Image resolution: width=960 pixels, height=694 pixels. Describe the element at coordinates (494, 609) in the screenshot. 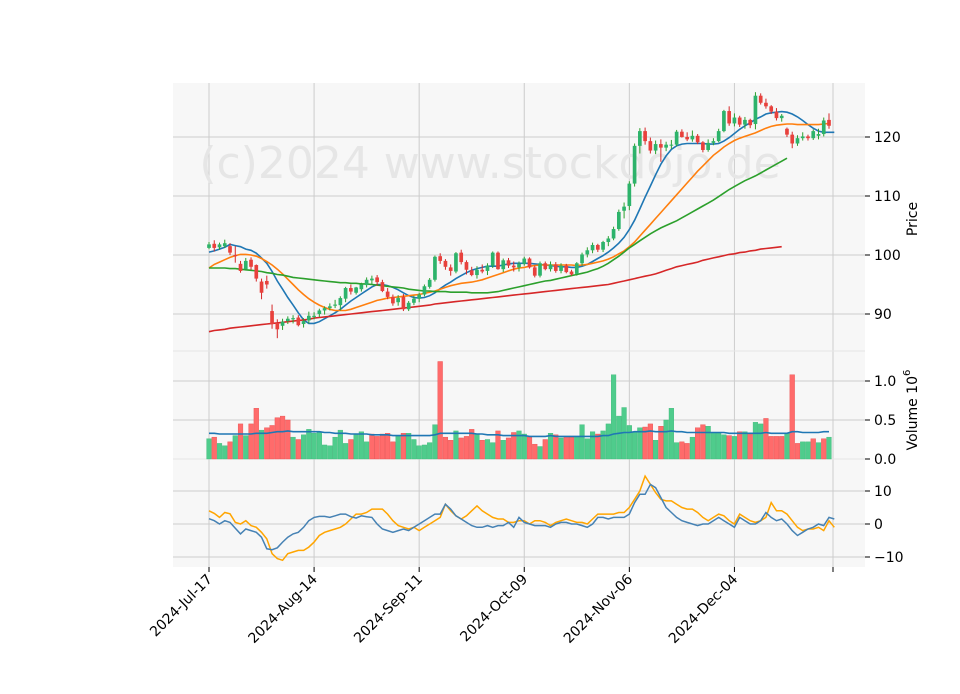

I see `x-tick-label: 2024-Oct-09` at that location.